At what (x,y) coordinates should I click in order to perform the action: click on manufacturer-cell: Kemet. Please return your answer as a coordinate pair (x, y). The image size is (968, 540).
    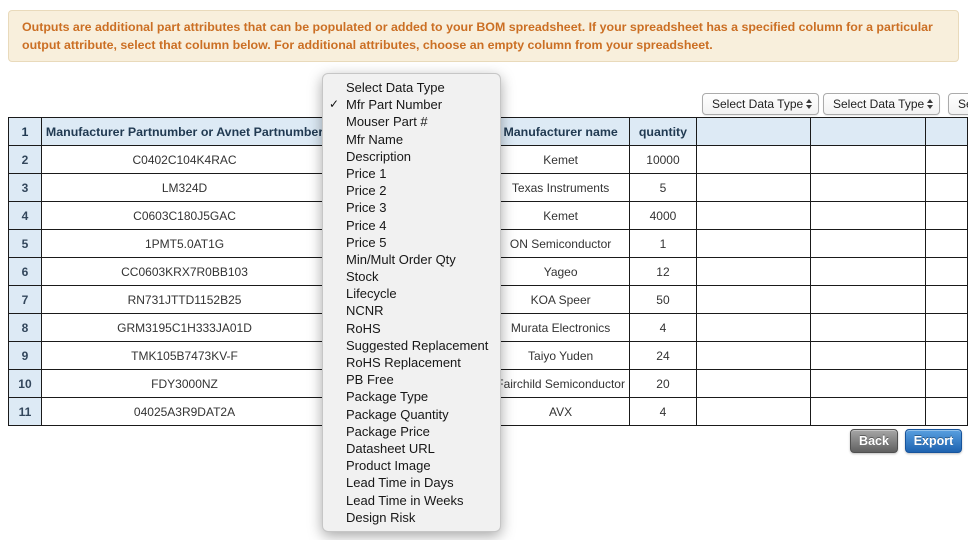
    Looking at the image, I should click on (560, 215).